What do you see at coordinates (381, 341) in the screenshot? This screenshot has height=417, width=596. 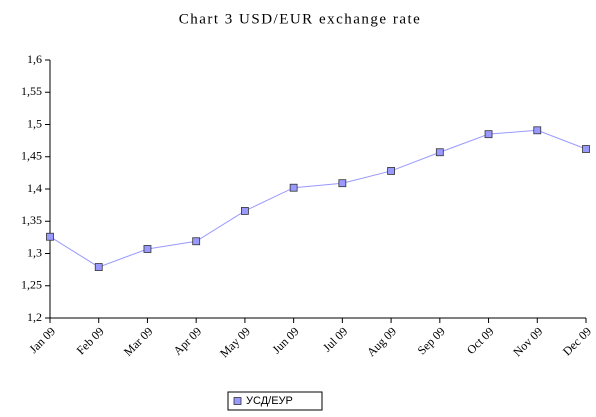 I see `x-tick-label: Aug 09` at bounding box center [381, 341].